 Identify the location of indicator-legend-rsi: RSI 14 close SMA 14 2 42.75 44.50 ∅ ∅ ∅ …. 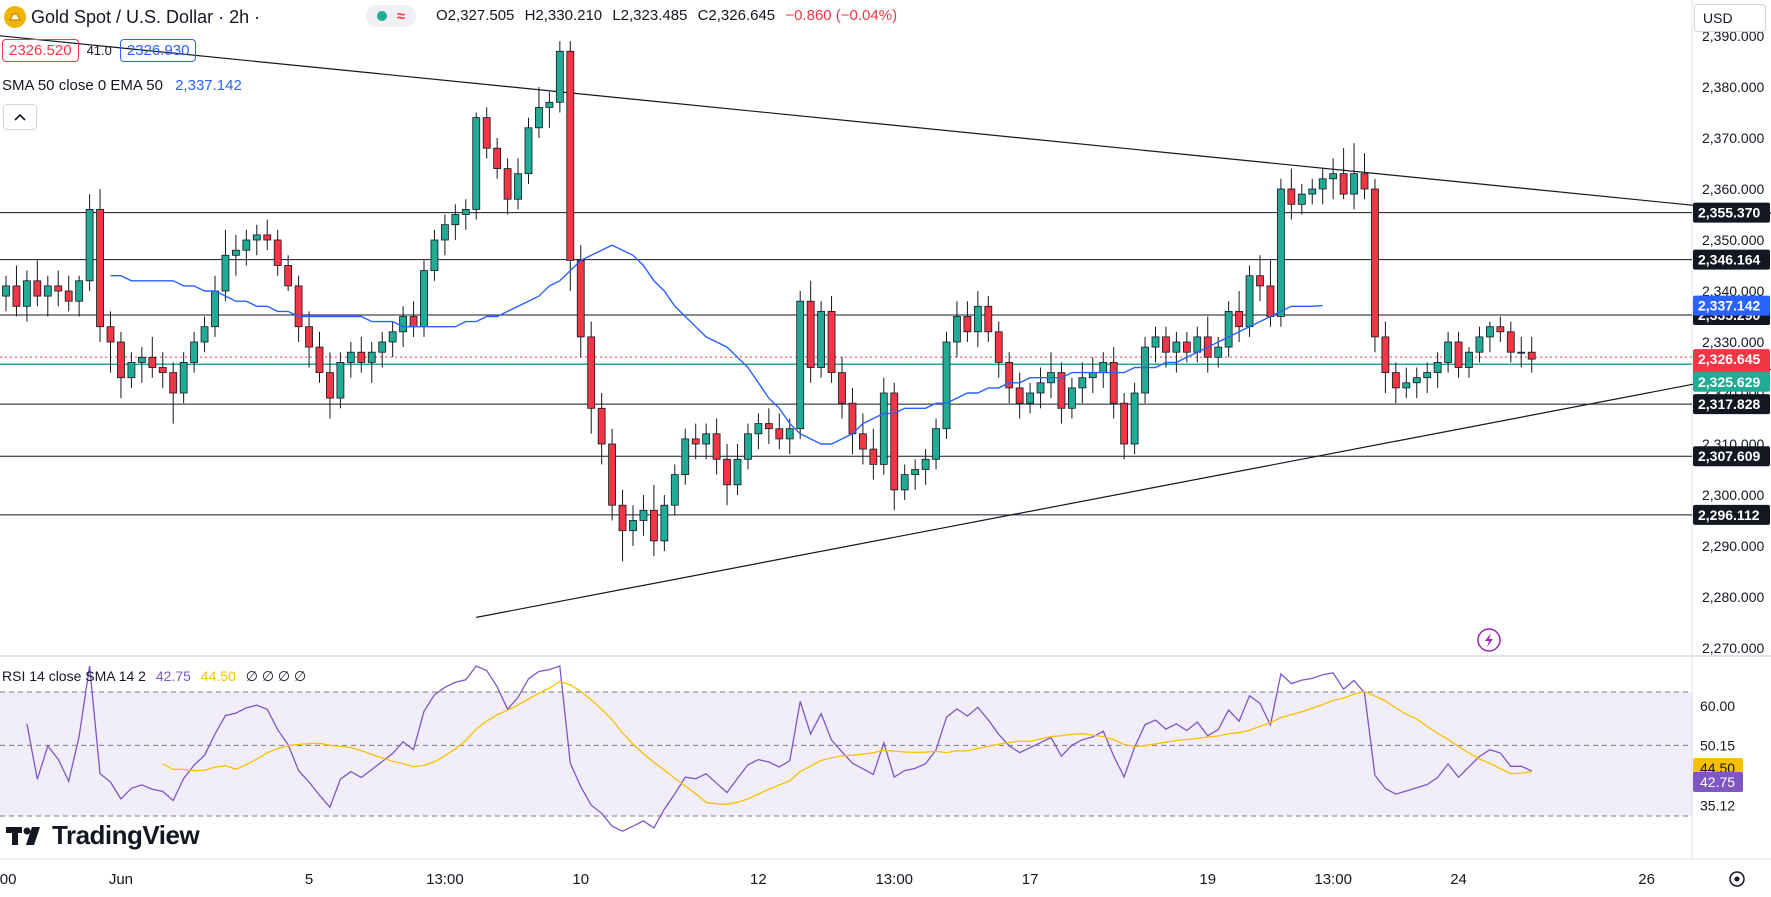
(154, 676).